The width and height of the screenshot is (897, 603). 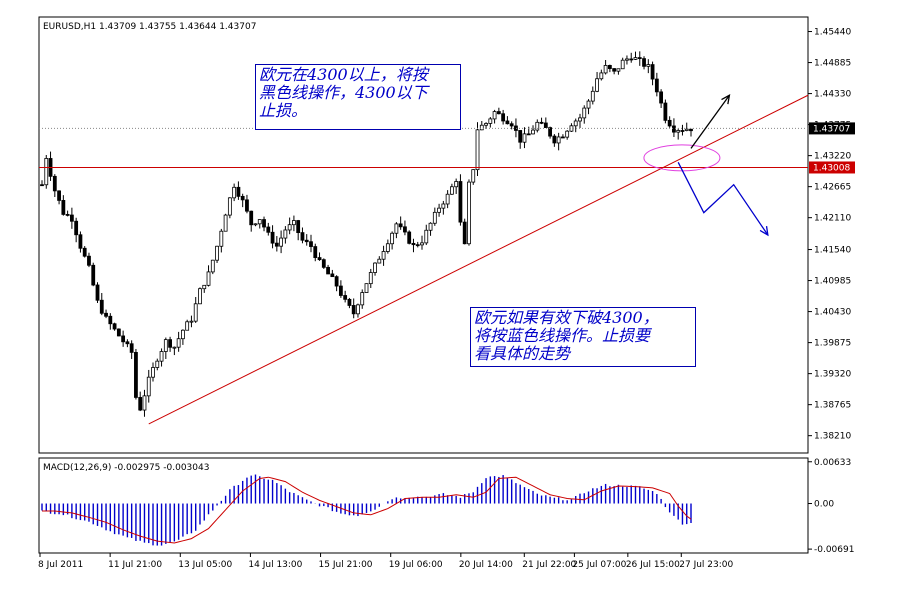 What do you see at coordinates (367, 510) in the screenshot?
I see `signal-line` at bounding box center [367, 510].